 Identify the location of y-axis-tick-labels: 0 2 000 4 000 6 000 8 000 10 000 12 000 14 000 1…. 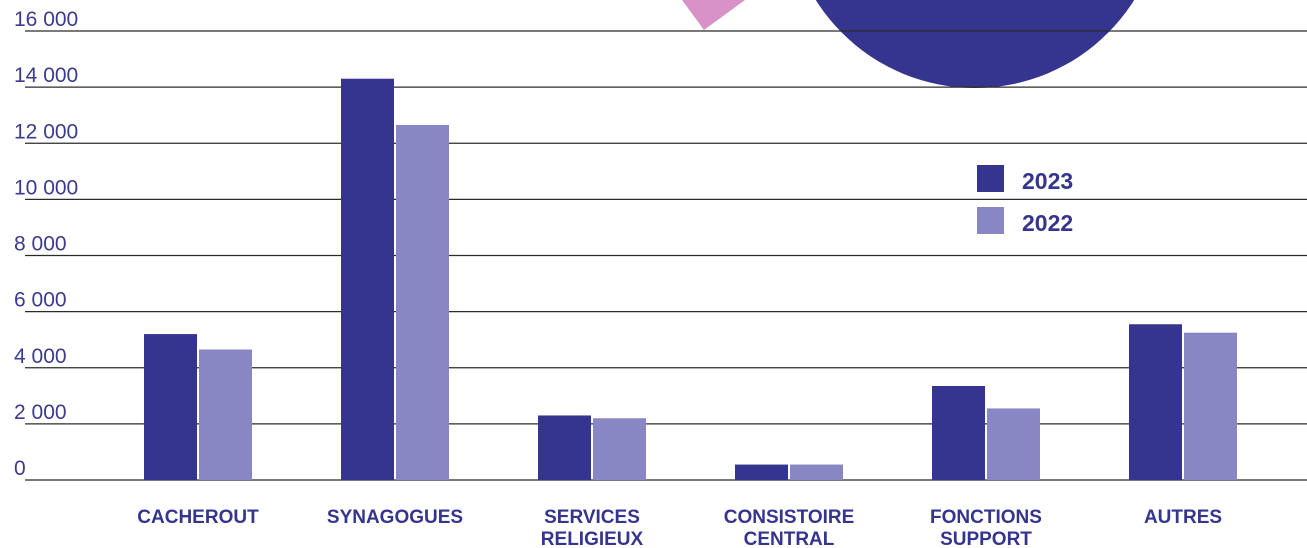
(46, 244).